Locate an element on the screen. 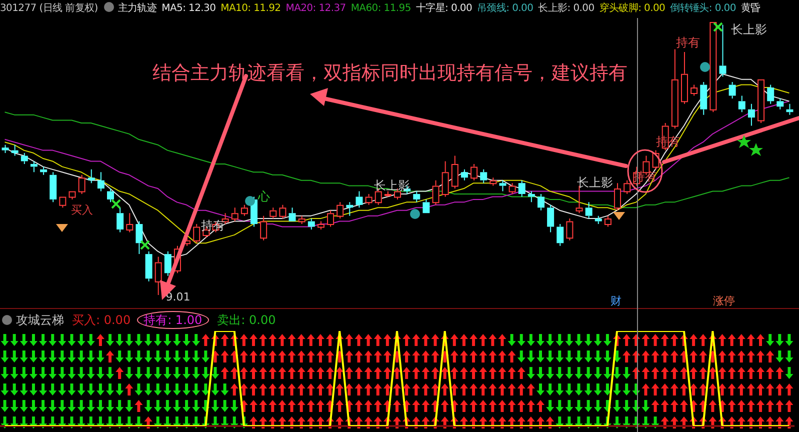 The height and width of the screenshot is (432, 799). chart-subtitle: 主力轨迹 is located at coordinates (137, 8).